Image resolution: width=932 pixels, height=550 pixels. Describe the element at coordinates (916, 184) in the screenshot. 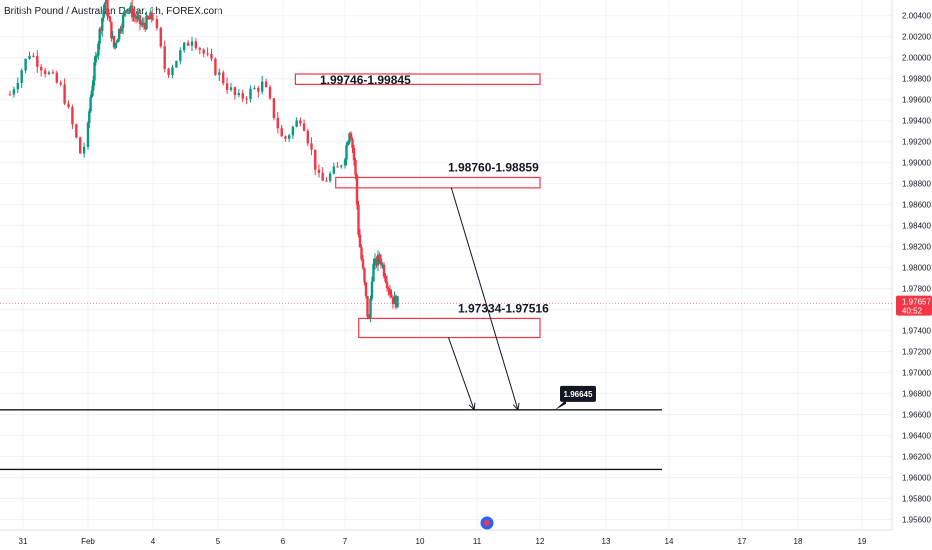

I see `y-tick-label: 1.98800` at that location.